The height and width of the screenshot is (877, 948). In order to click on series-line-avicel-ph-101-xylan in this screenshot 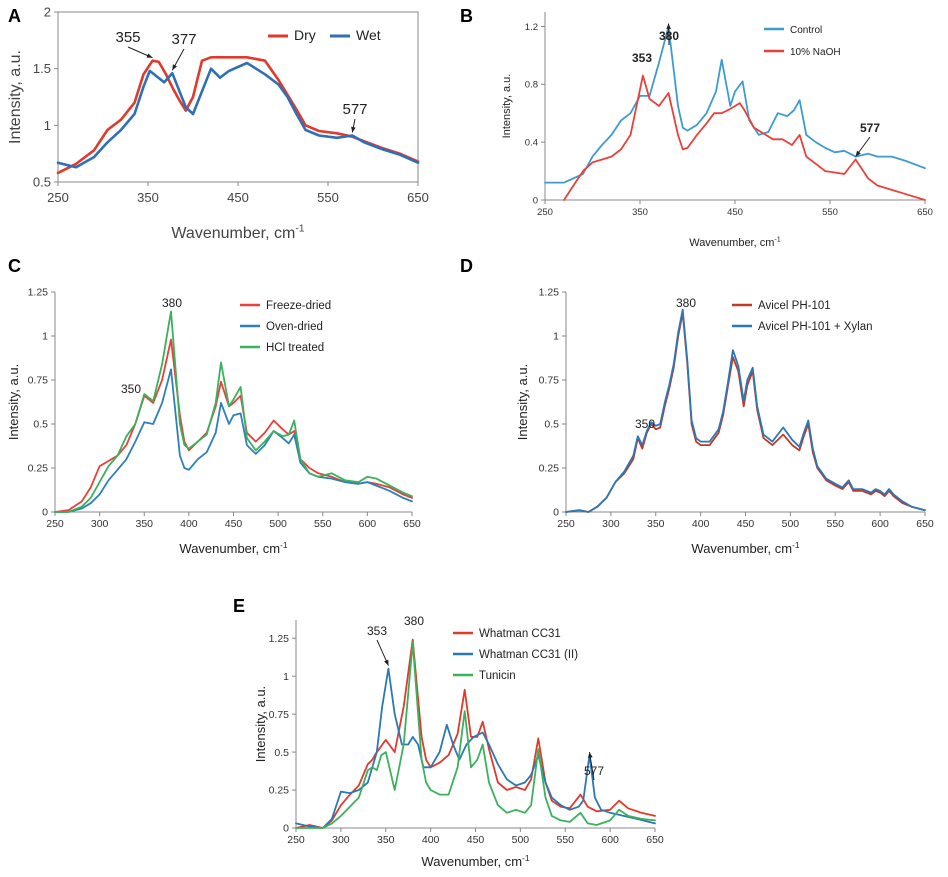, I will do `click(745, 410)`.